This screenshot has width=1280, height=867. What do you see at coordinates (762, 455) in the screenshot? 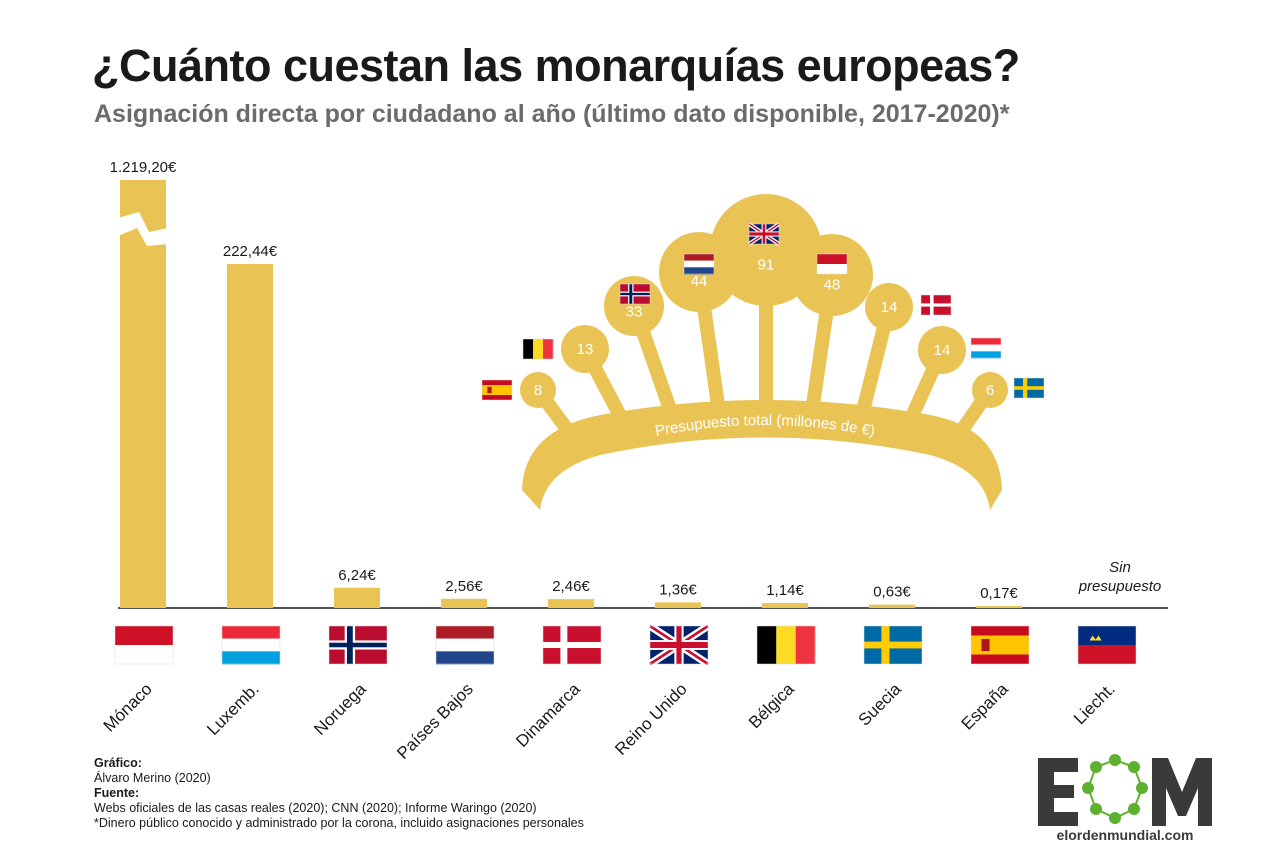
I see `crown-base` at bounding box center [762, 455].